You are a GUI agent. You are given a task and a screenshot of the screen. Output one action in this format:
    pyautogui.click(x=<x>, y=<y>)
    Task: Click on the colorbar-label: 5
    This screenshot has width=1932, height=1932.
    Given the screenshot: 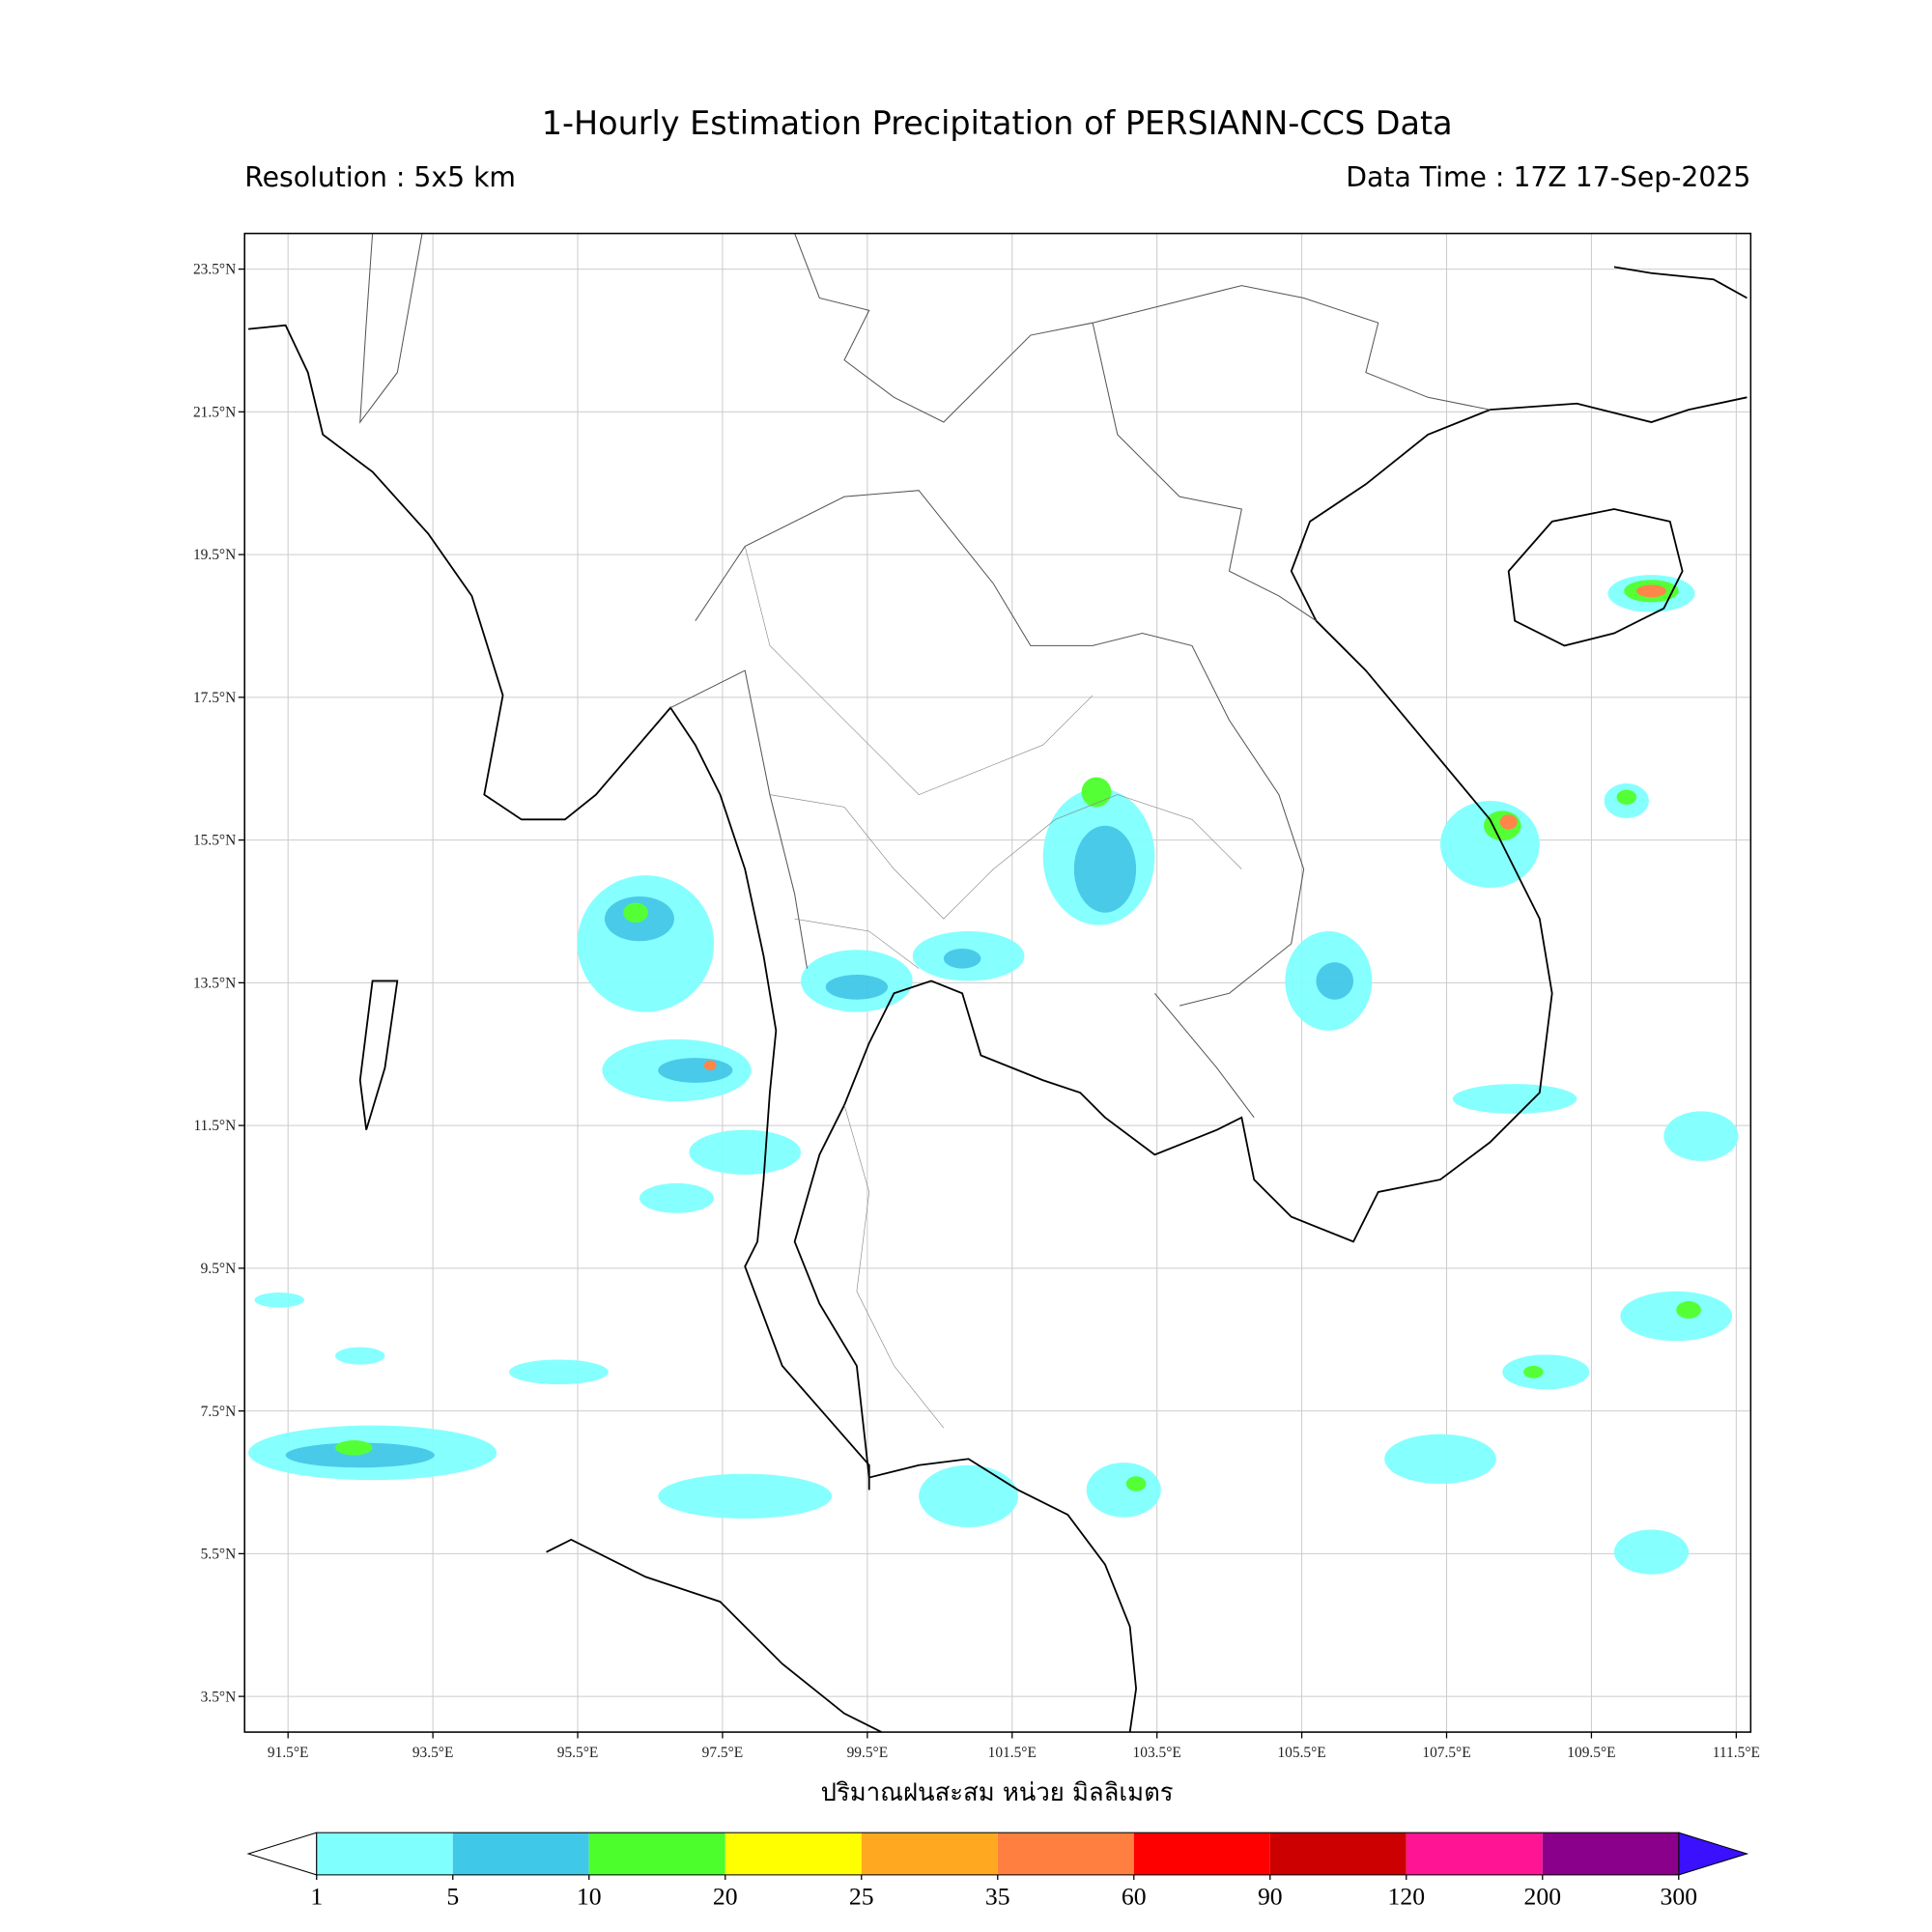 What is the action you would take?
    pyautogui.click(x=452, y=1897)
    